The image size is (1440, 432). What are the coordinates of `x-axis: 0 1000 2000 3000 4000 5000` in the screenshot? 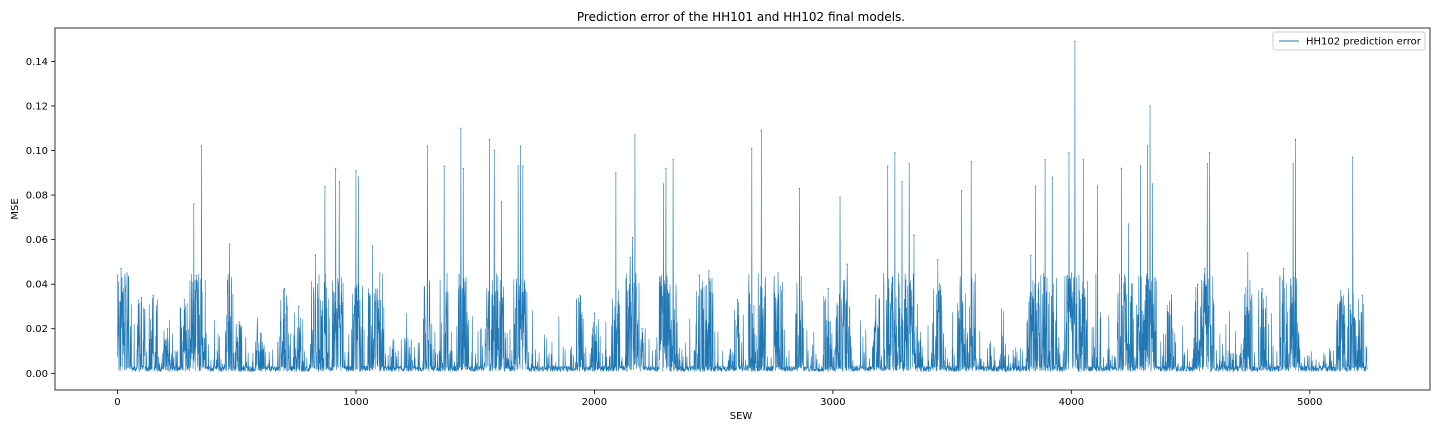 It's located at (718, 399).